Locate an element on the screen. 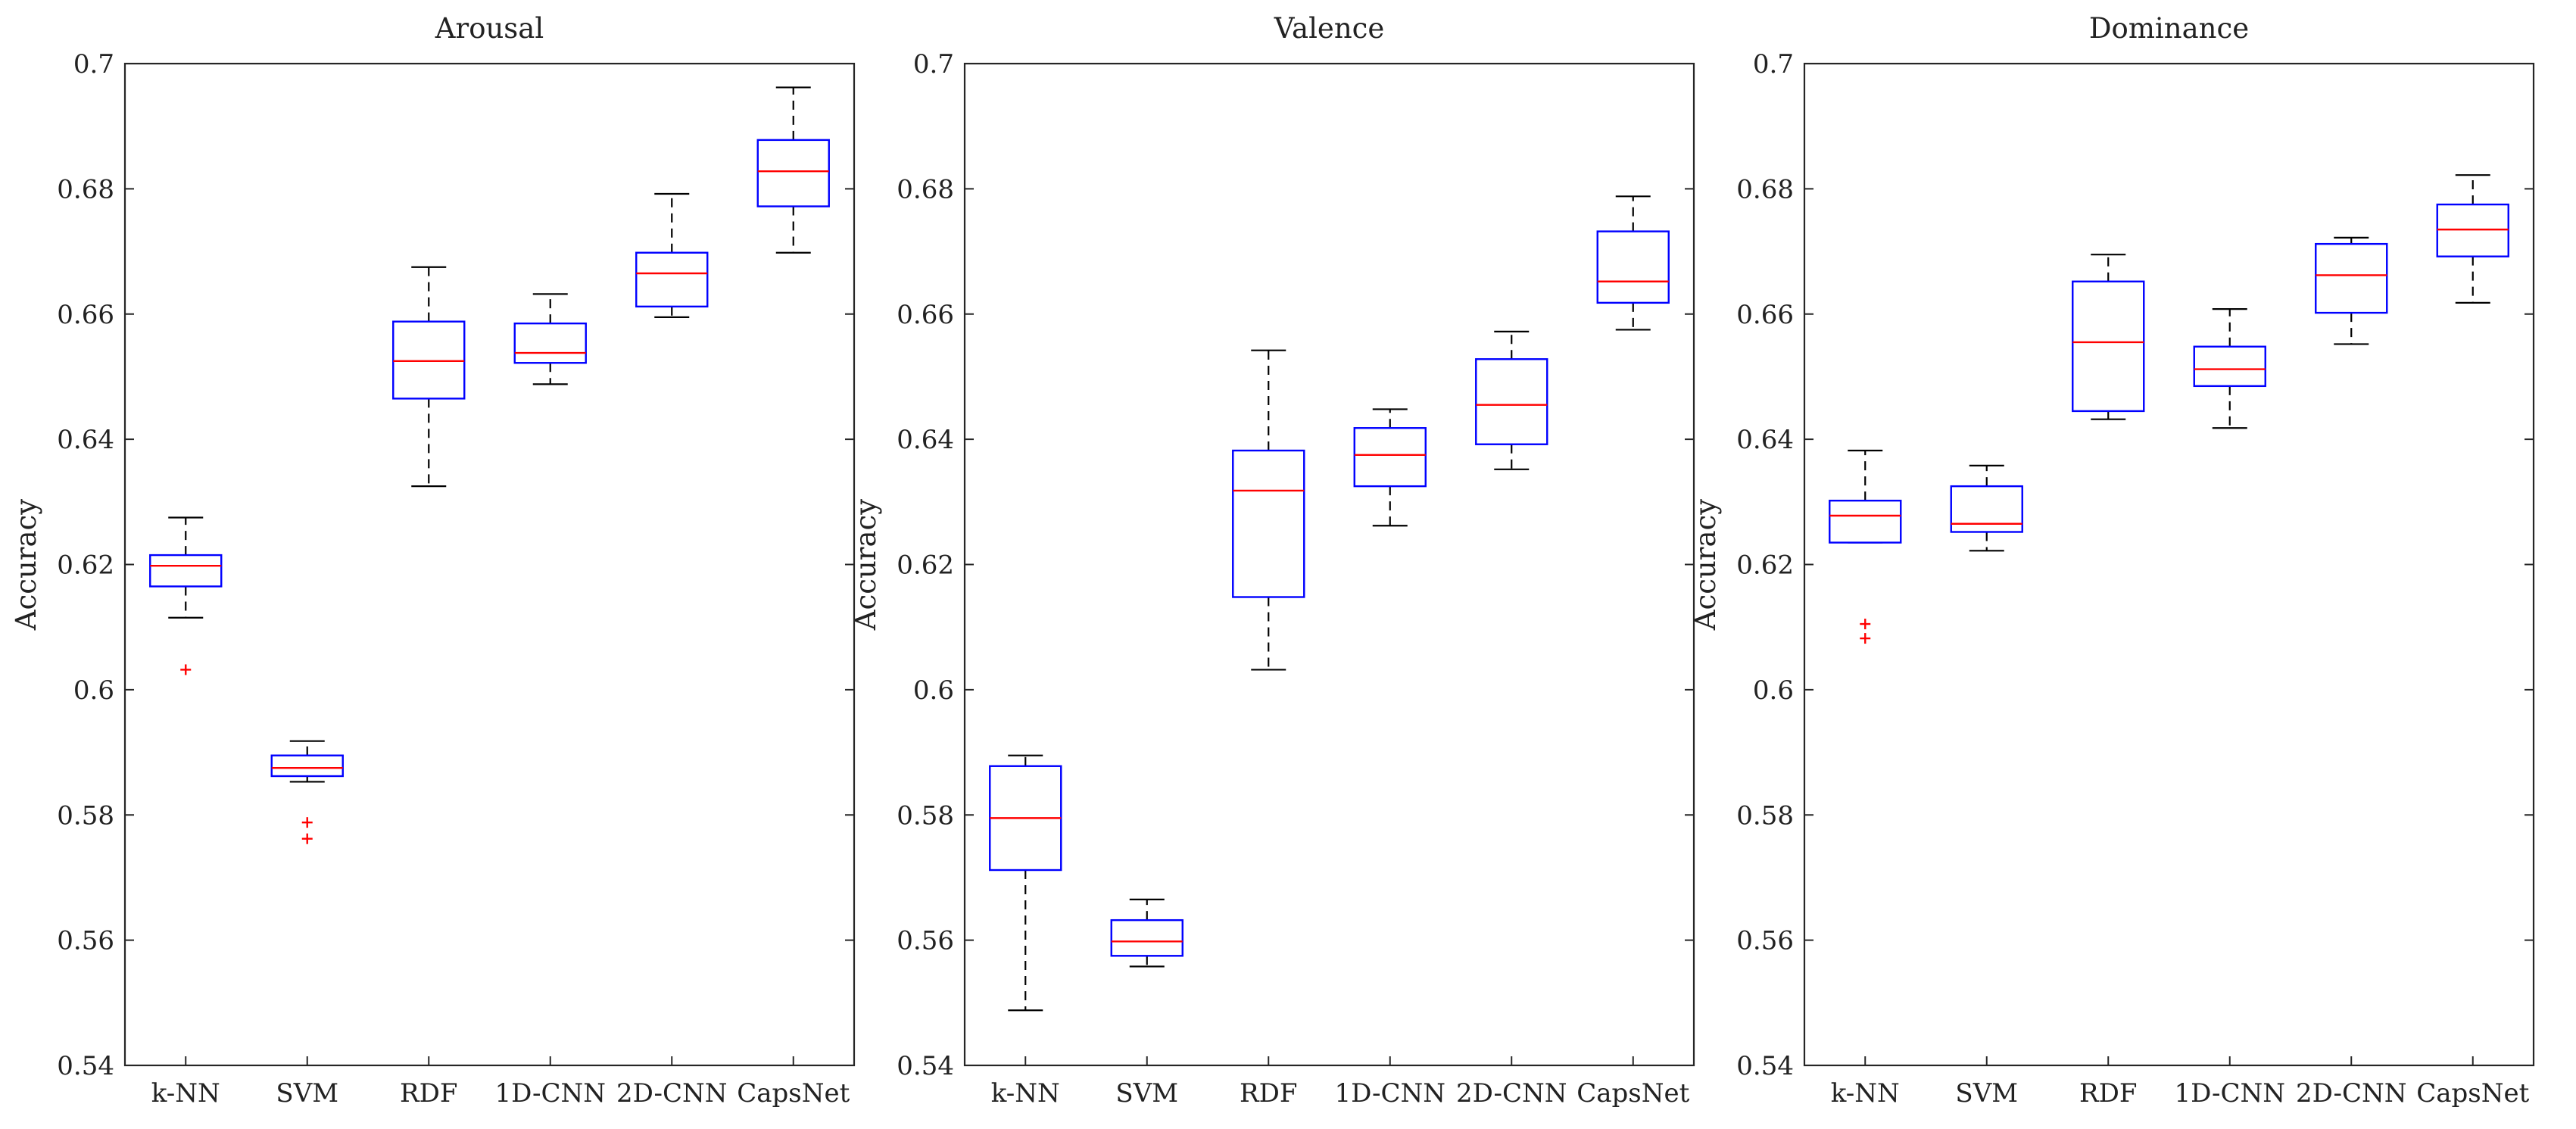 The height and width of the screenshot is (1129, 2576). chart-title: Dominance is located at coordinates (2169, 28).